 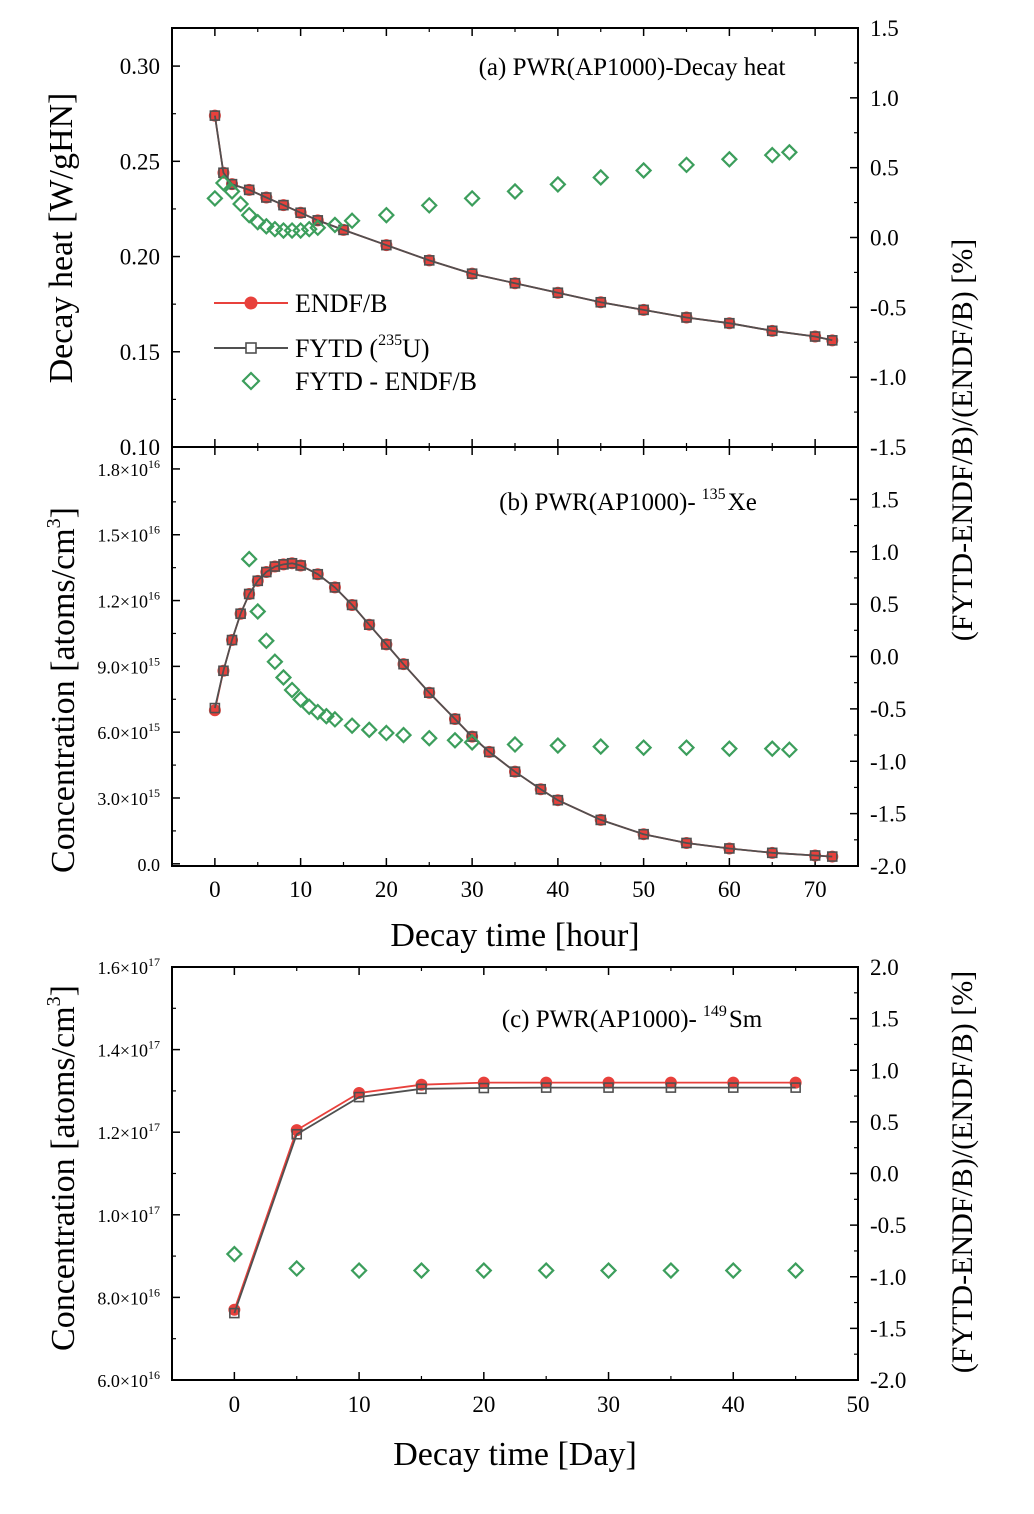 I want to click on legend: ENDF/B FYTD (235U) FYTD - ENDF/B, so click(x=345, y=342).